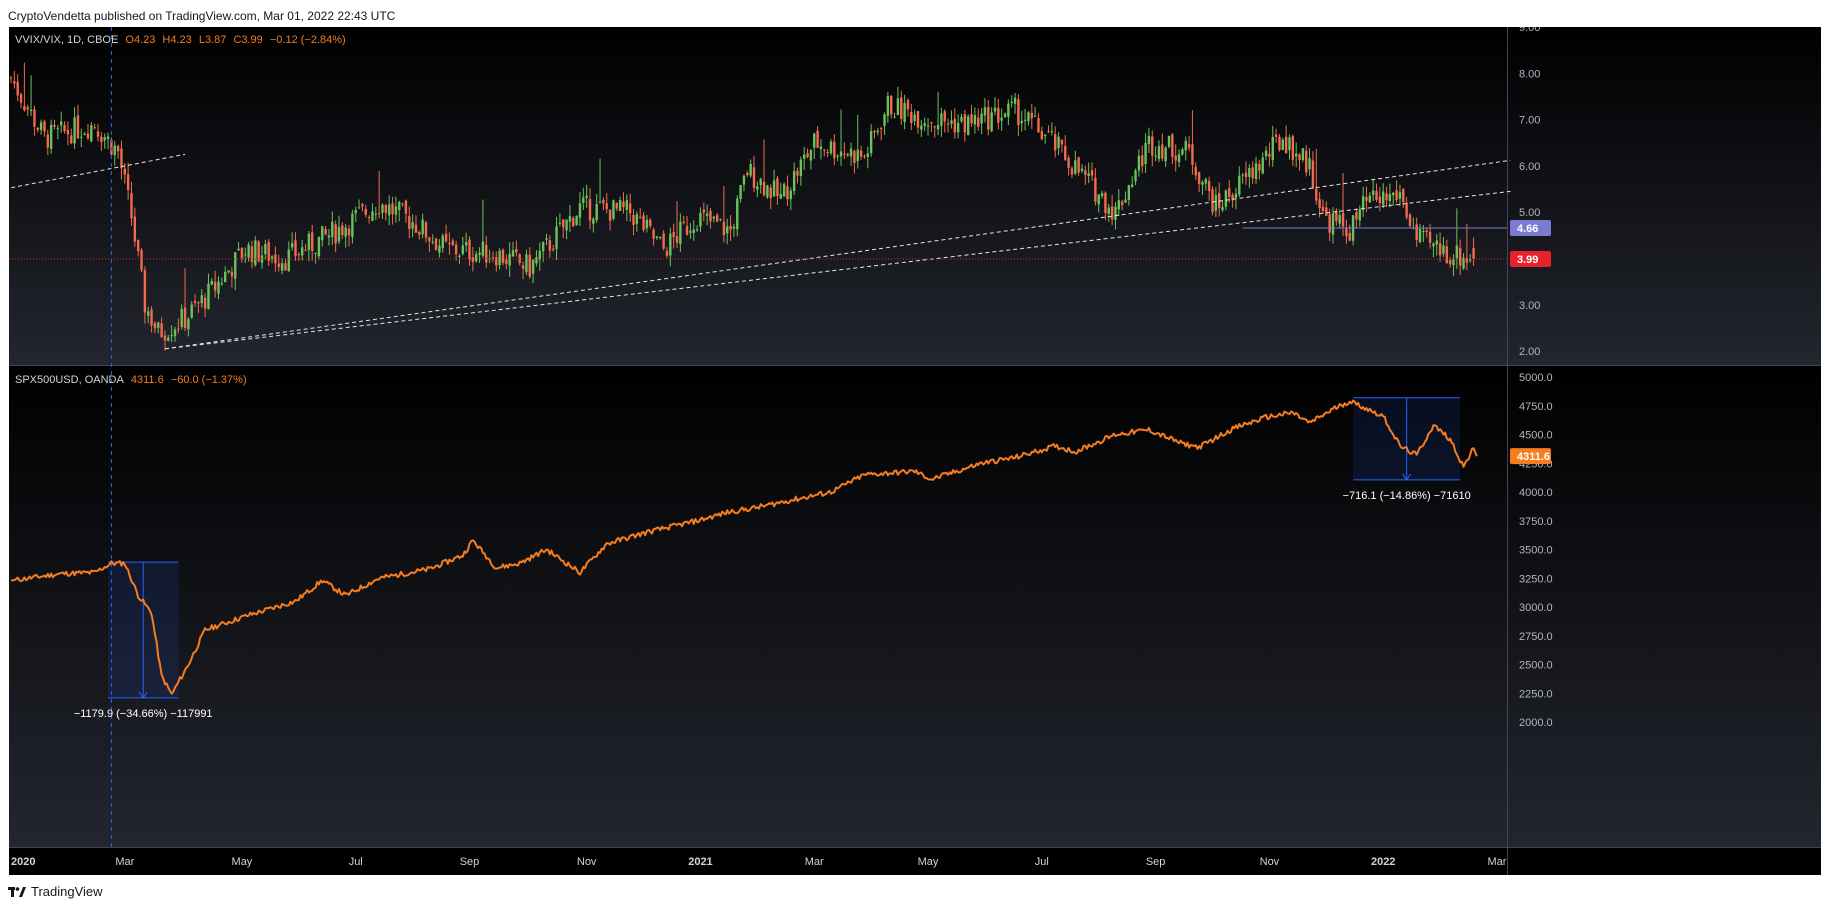 The width and height of the screenshot is (1834, 910). I want to click on vvix-axis-tick: 6.00, so click(1529, 167).